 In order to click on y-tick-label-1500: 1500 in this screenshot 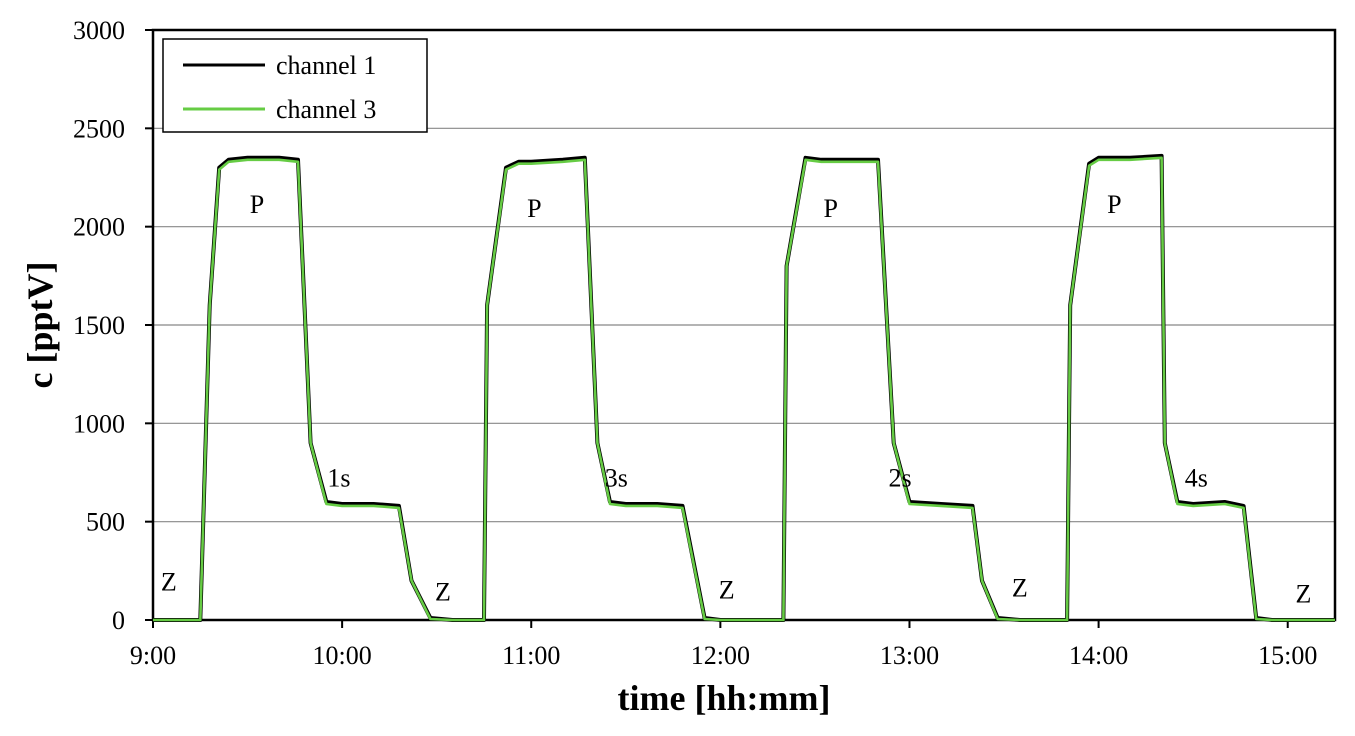, I will do `click(99, 325)`.